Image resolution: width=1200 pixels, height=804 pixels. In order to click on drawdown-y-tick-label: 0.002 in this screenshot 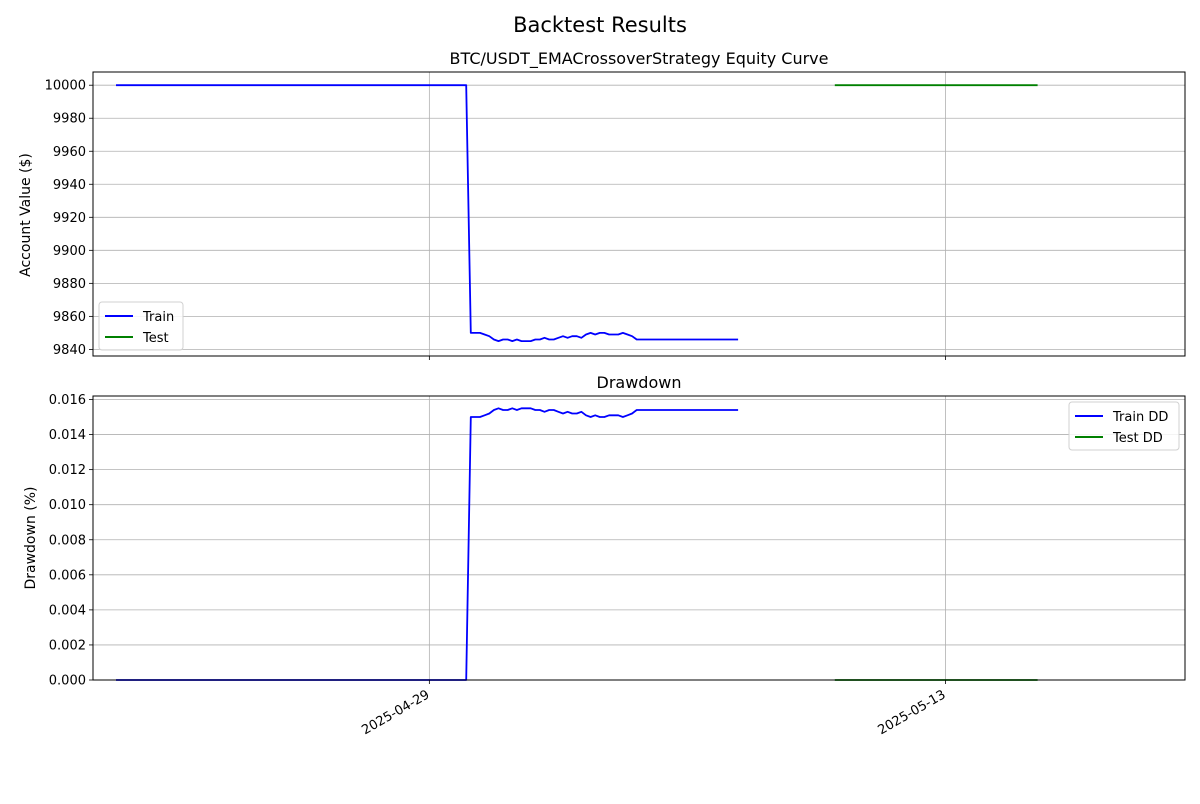, I will do `click(67, 645)`.